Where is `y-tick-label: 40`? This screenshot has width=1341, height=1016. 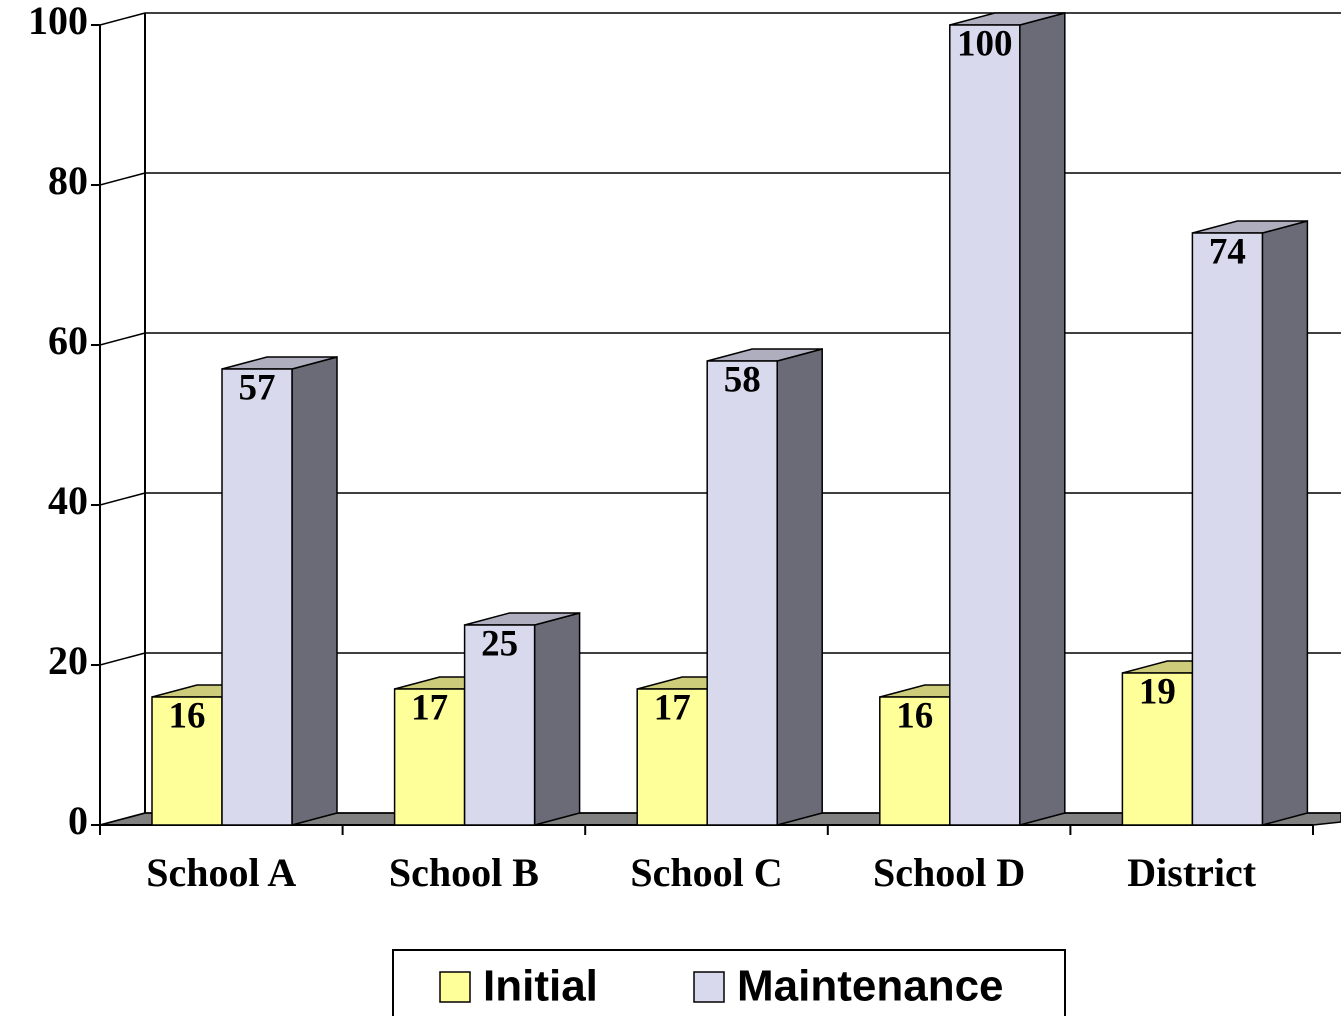 y-tick-label: 40 is located at coordinates (68, 500).